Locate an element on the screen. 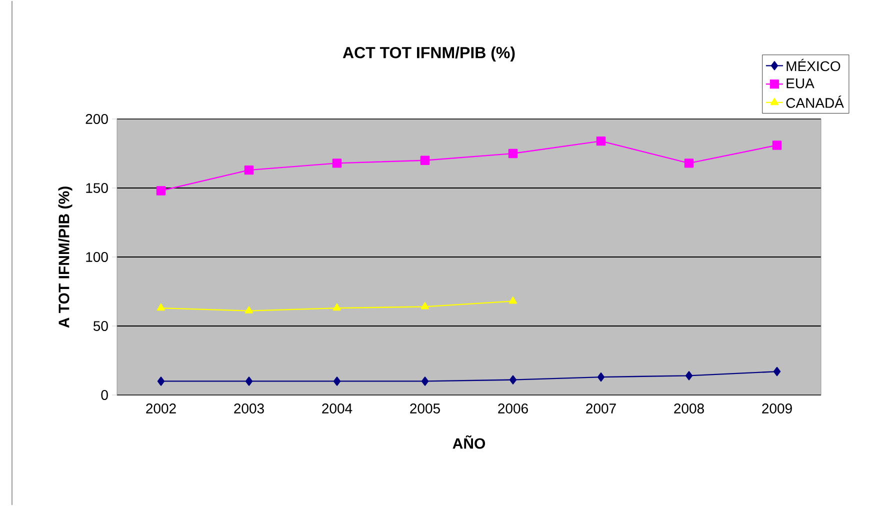  legend-label: EUA is located at coordinates (800, 83).